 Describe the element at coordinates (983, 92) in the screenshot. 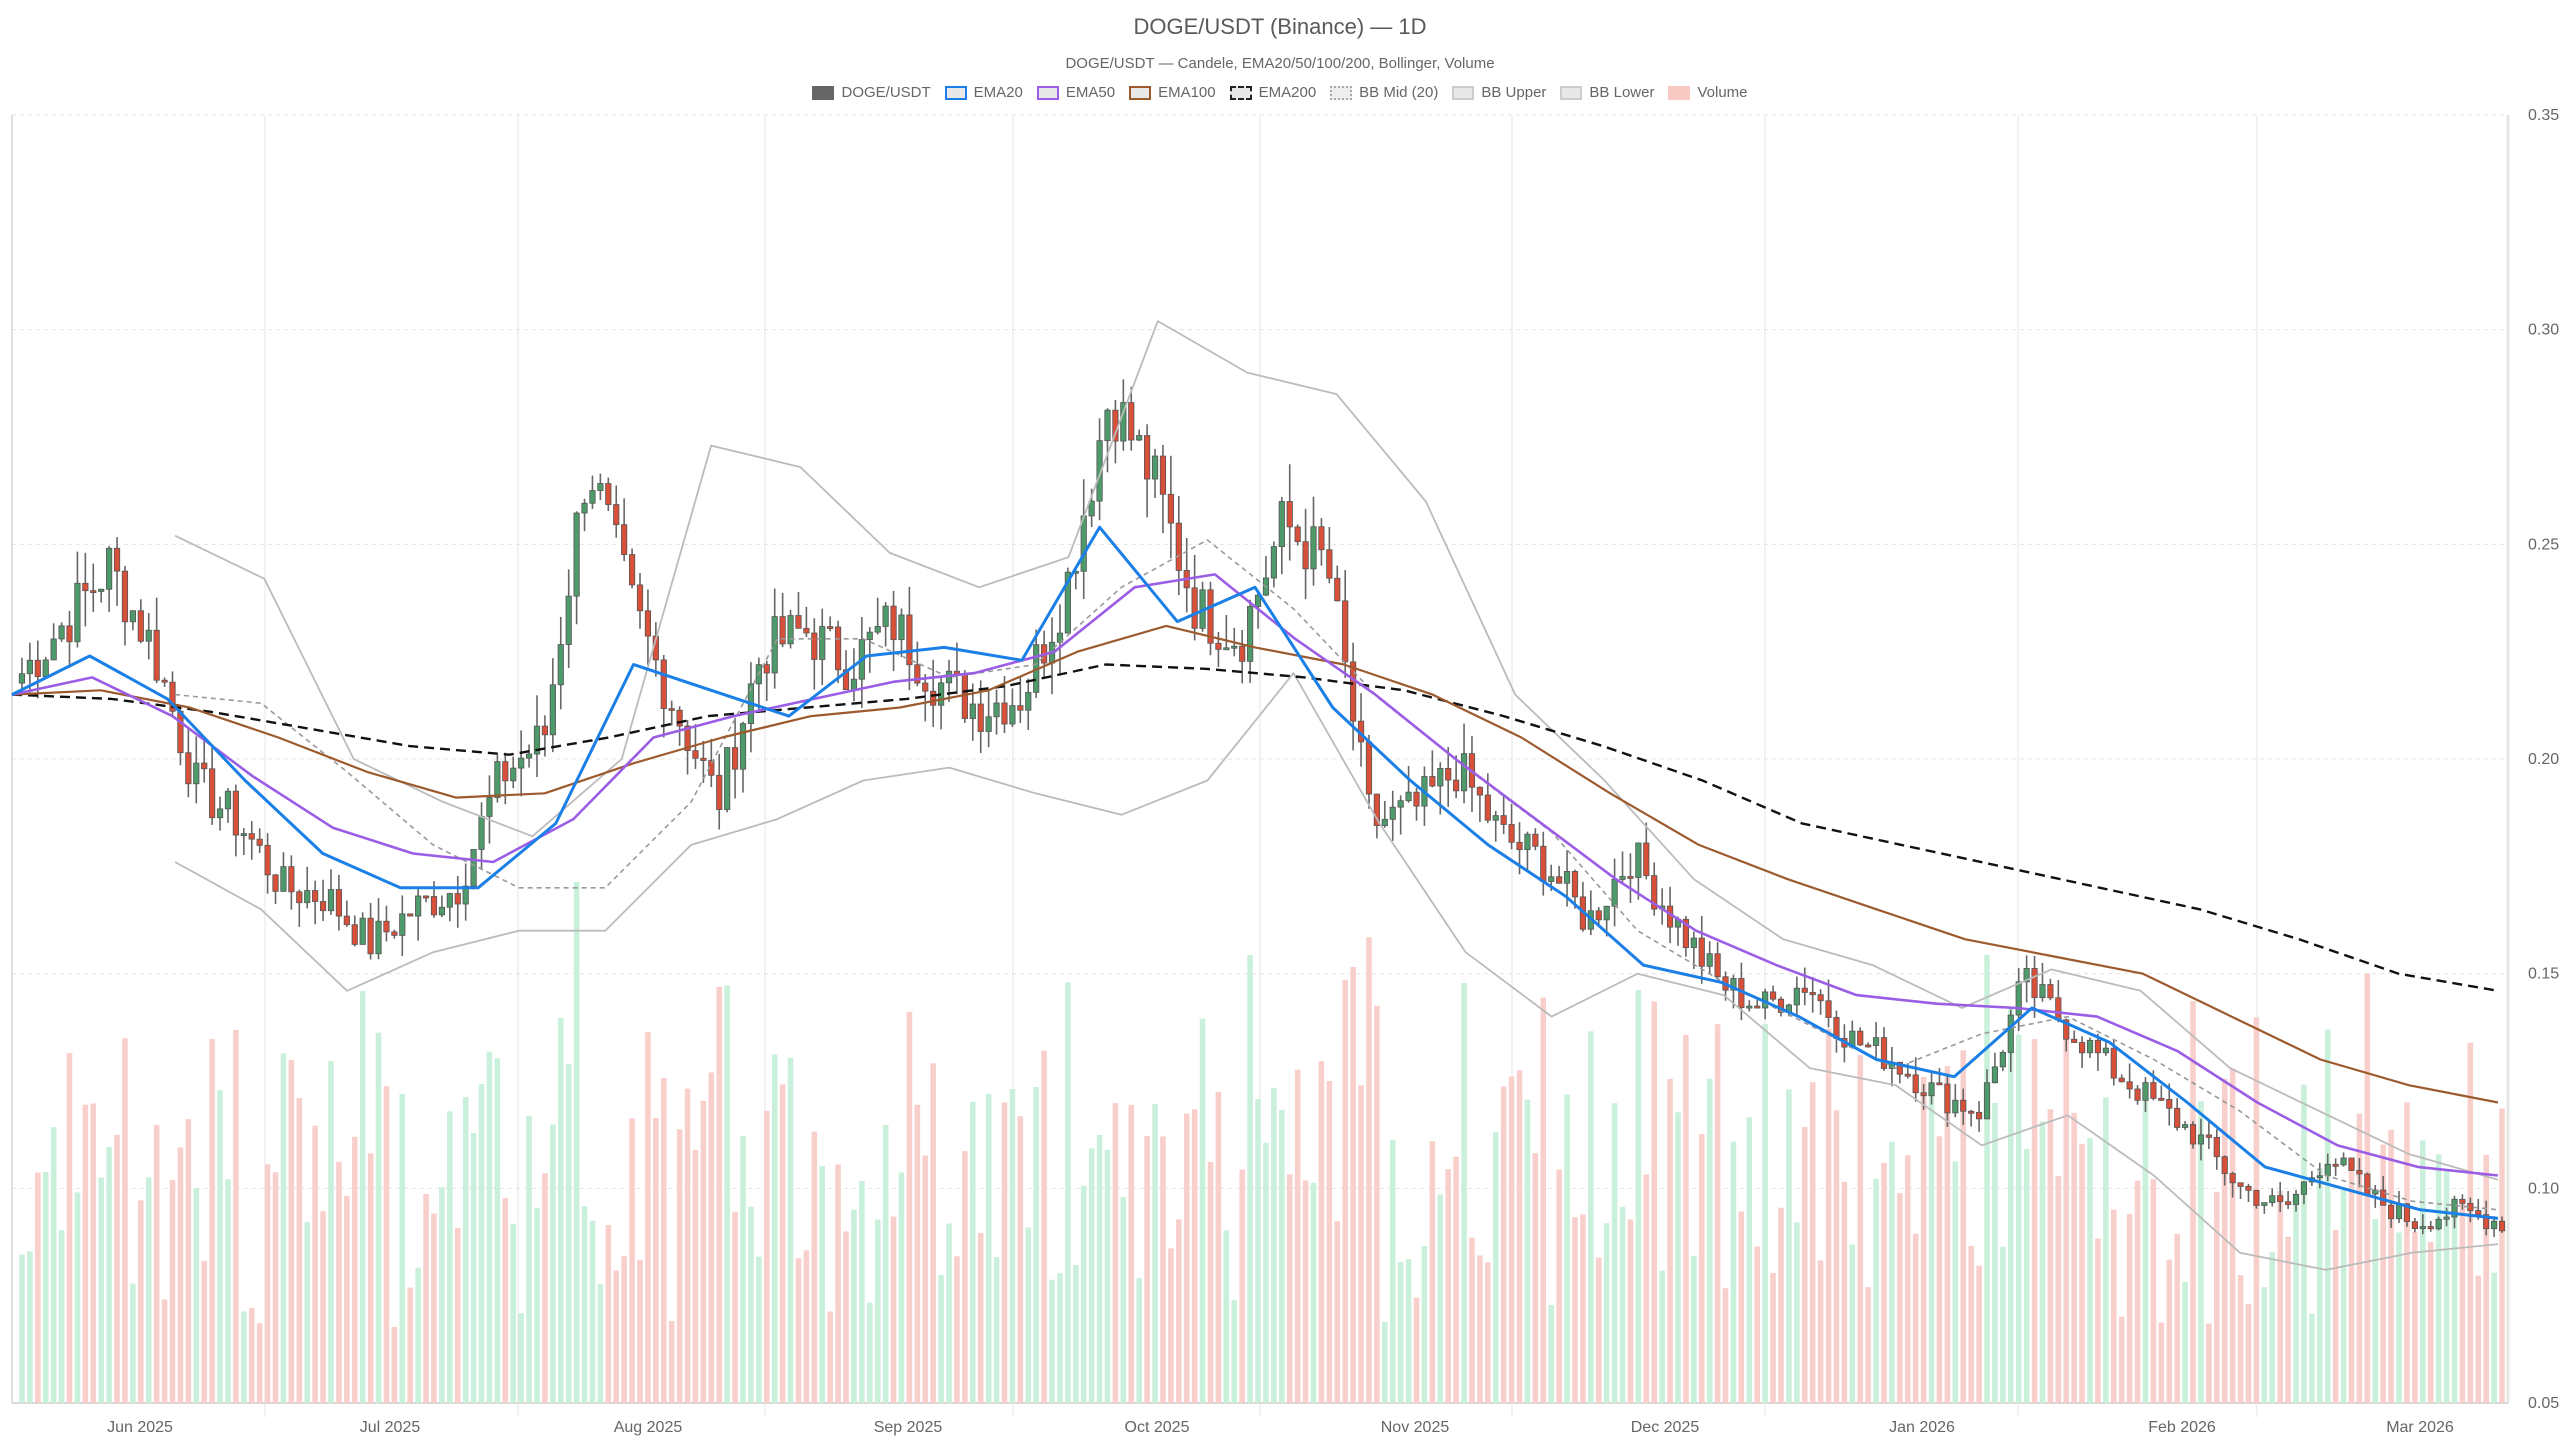

I see `legend-item-ema20: EMA20` at that location.